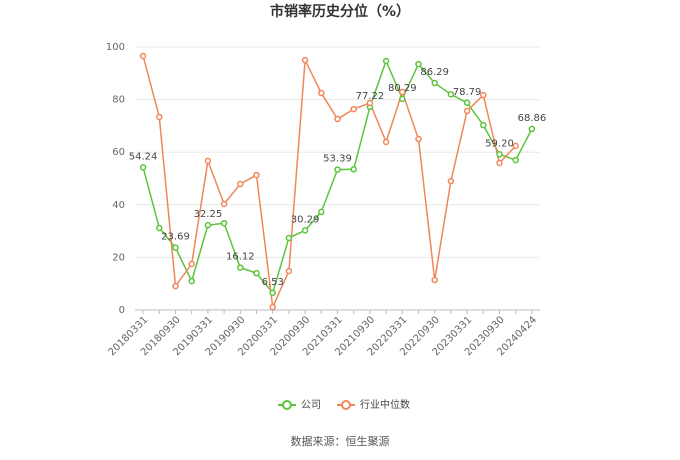 The image size is (680, 460). What do you see at coordinates (499, 143) in the screenshot?
I see `data-label: 59.20` at bounding box center [499, 143].